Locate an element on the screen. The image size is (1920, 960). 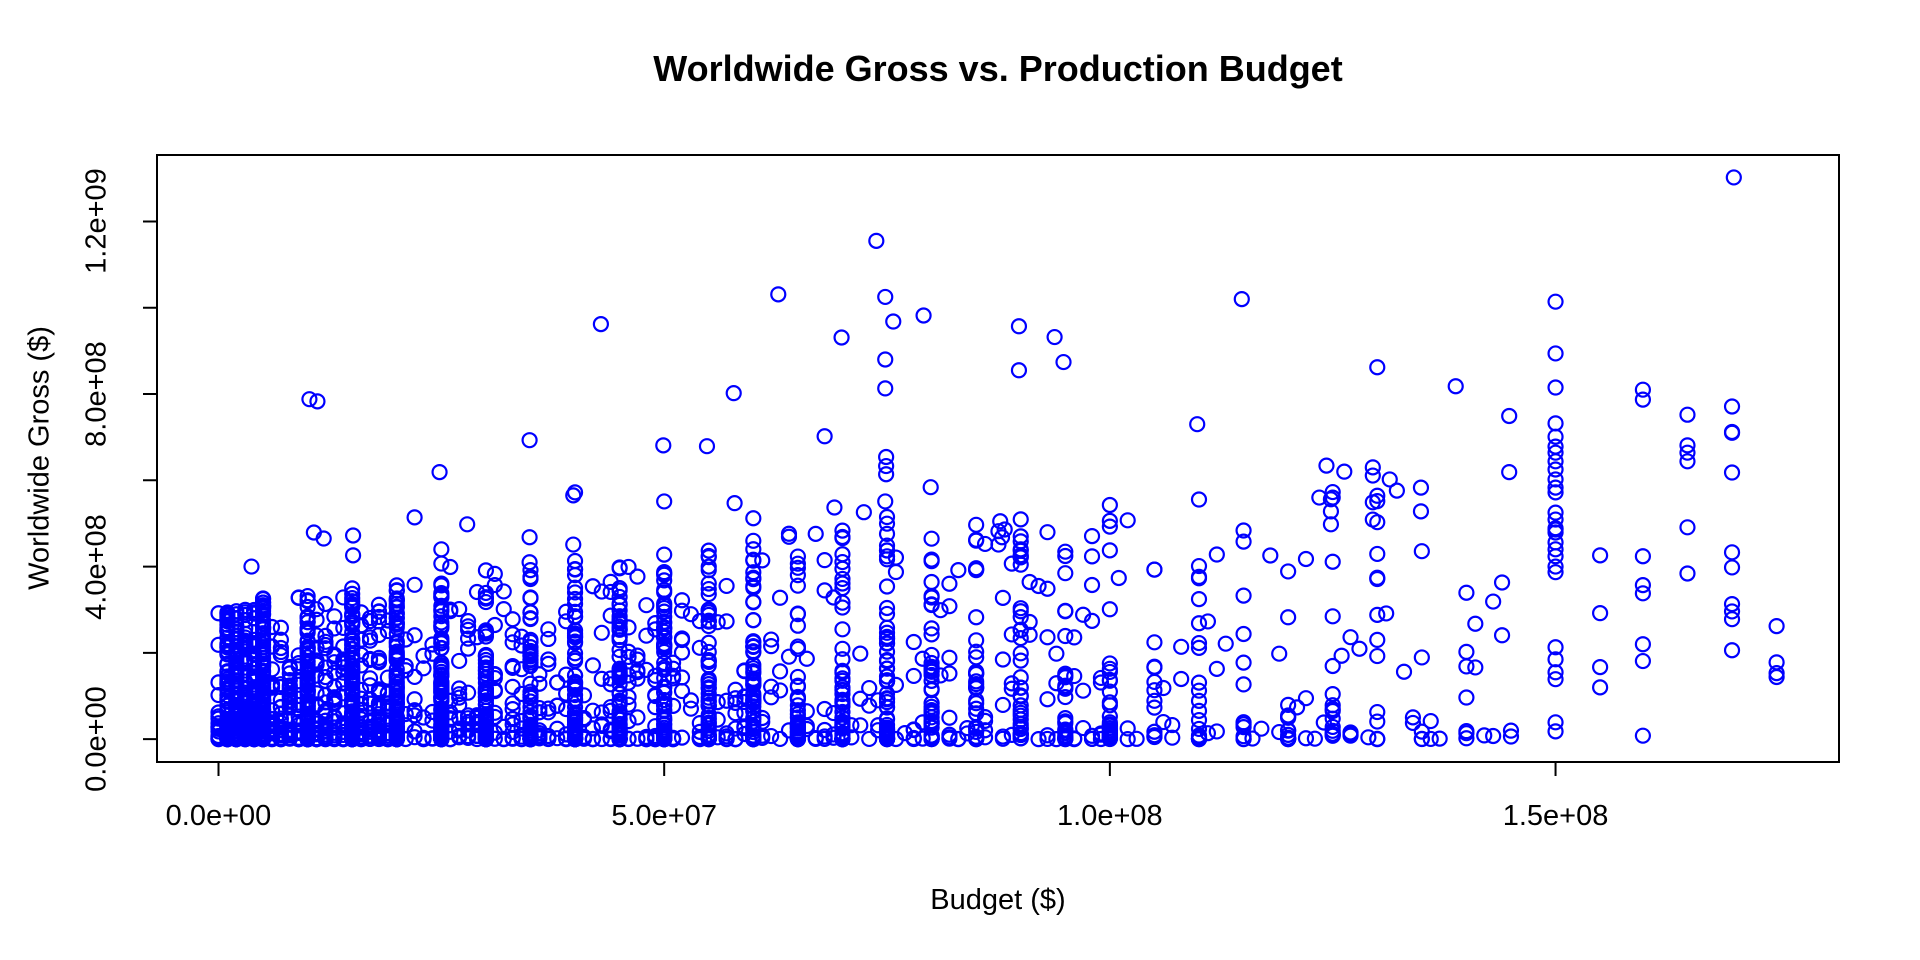
chart-title: Worldwide Gross vs. Production Budget is located at coordinates (998, 68).